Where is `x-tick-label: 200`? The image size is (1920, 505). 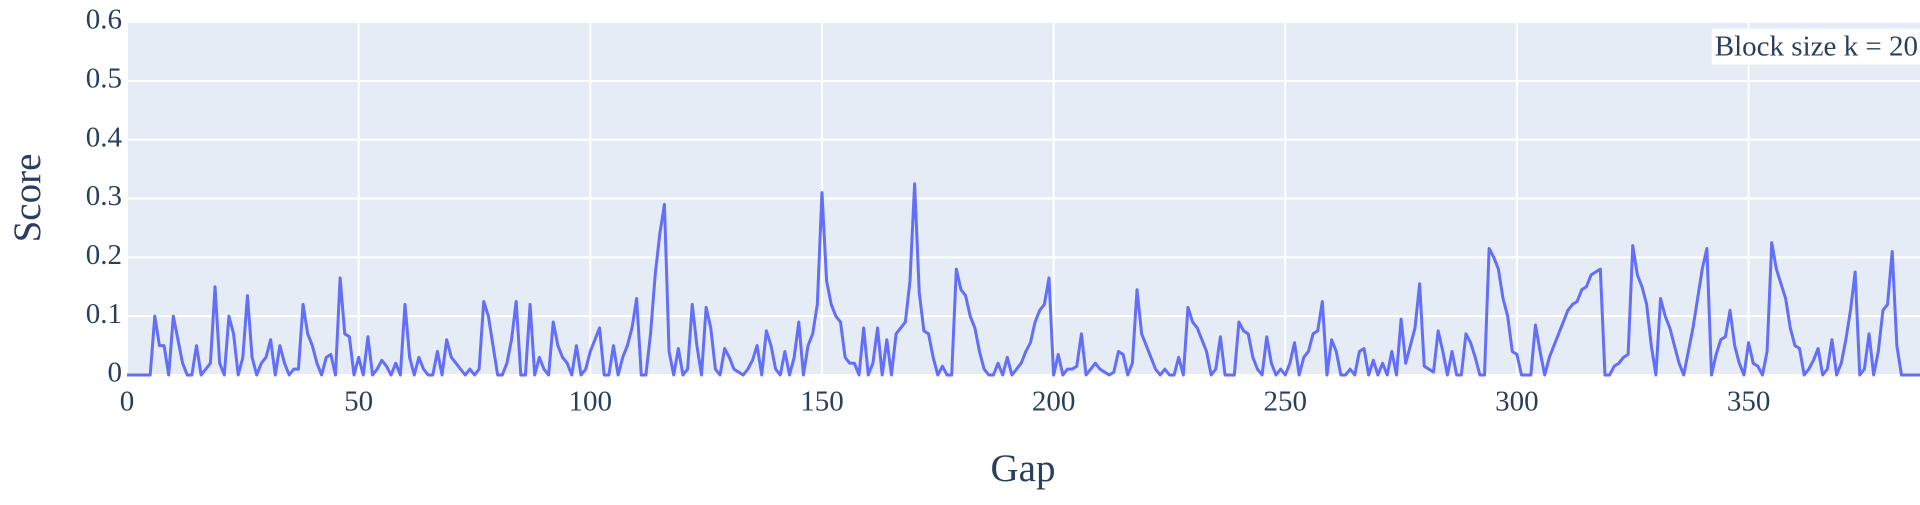
x-tick-label: 200 is located at coordinates (1054, 402).